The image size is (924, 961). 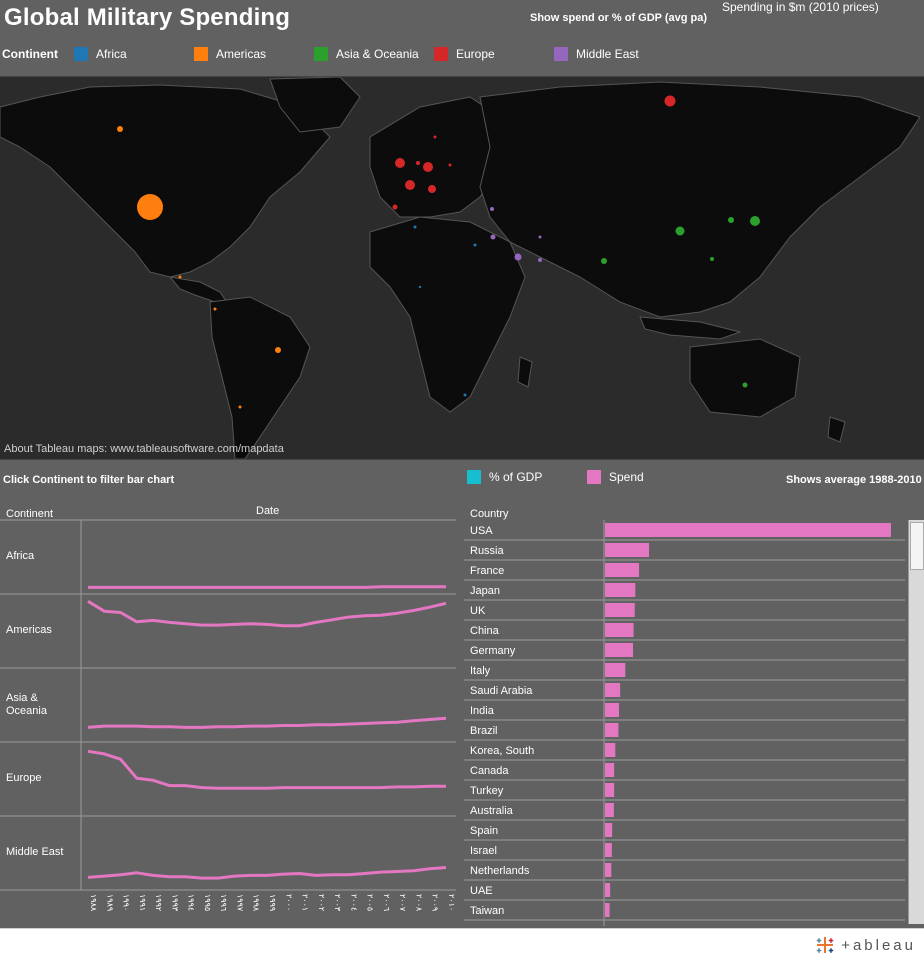 What do you see at coordinates (482, 711) in the screenshot?
I see `country-label: India` at bounding box center [482, 711].